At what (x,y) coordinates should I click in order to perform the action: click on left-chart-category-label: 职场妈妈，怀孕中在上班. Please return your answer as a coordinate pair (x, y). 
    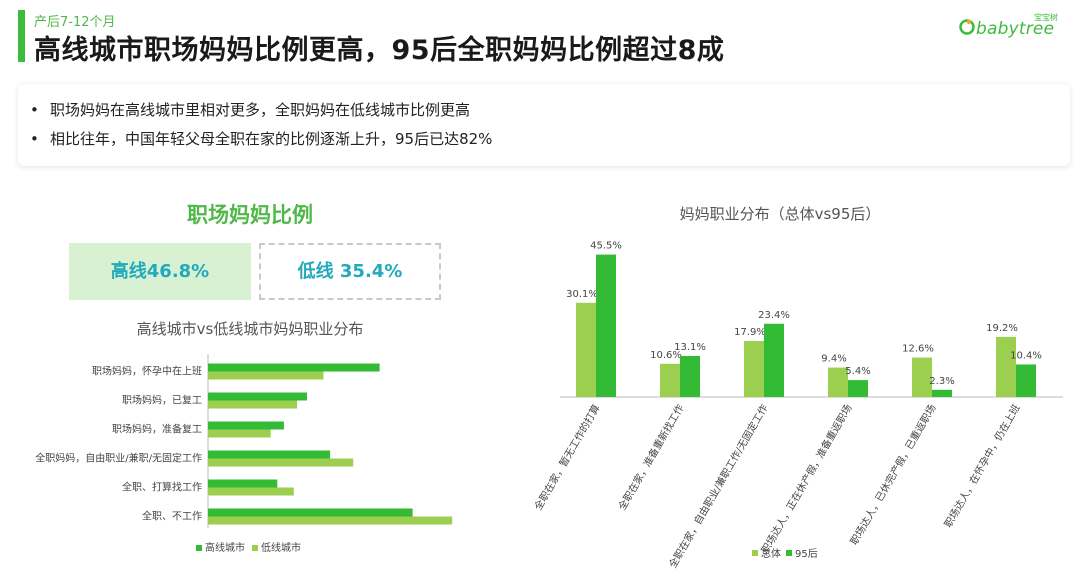
    Looking at the image, I should click on (147, 371).